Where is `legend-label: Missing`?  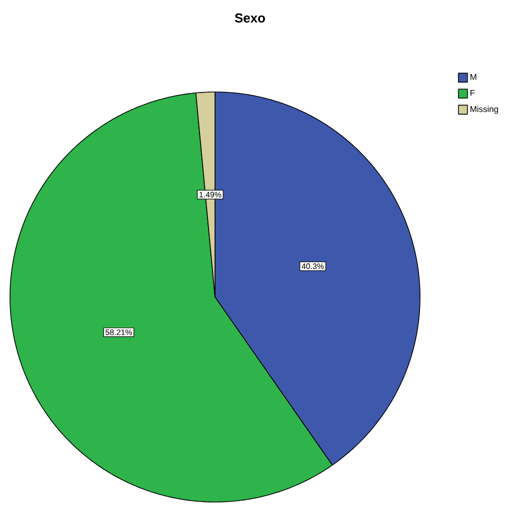 legend-label: Missing is located at coordinates (484, 110).